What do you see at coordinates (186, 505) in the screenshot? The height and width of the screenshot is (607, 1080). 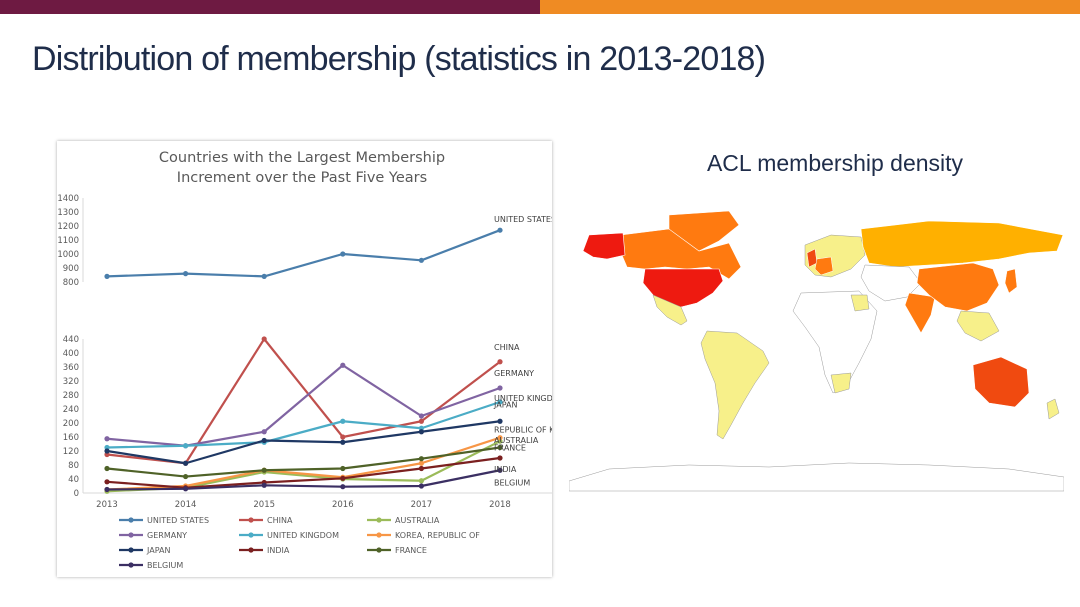 I see `x-tick-label: 2014` at bounding box center [186, 505].